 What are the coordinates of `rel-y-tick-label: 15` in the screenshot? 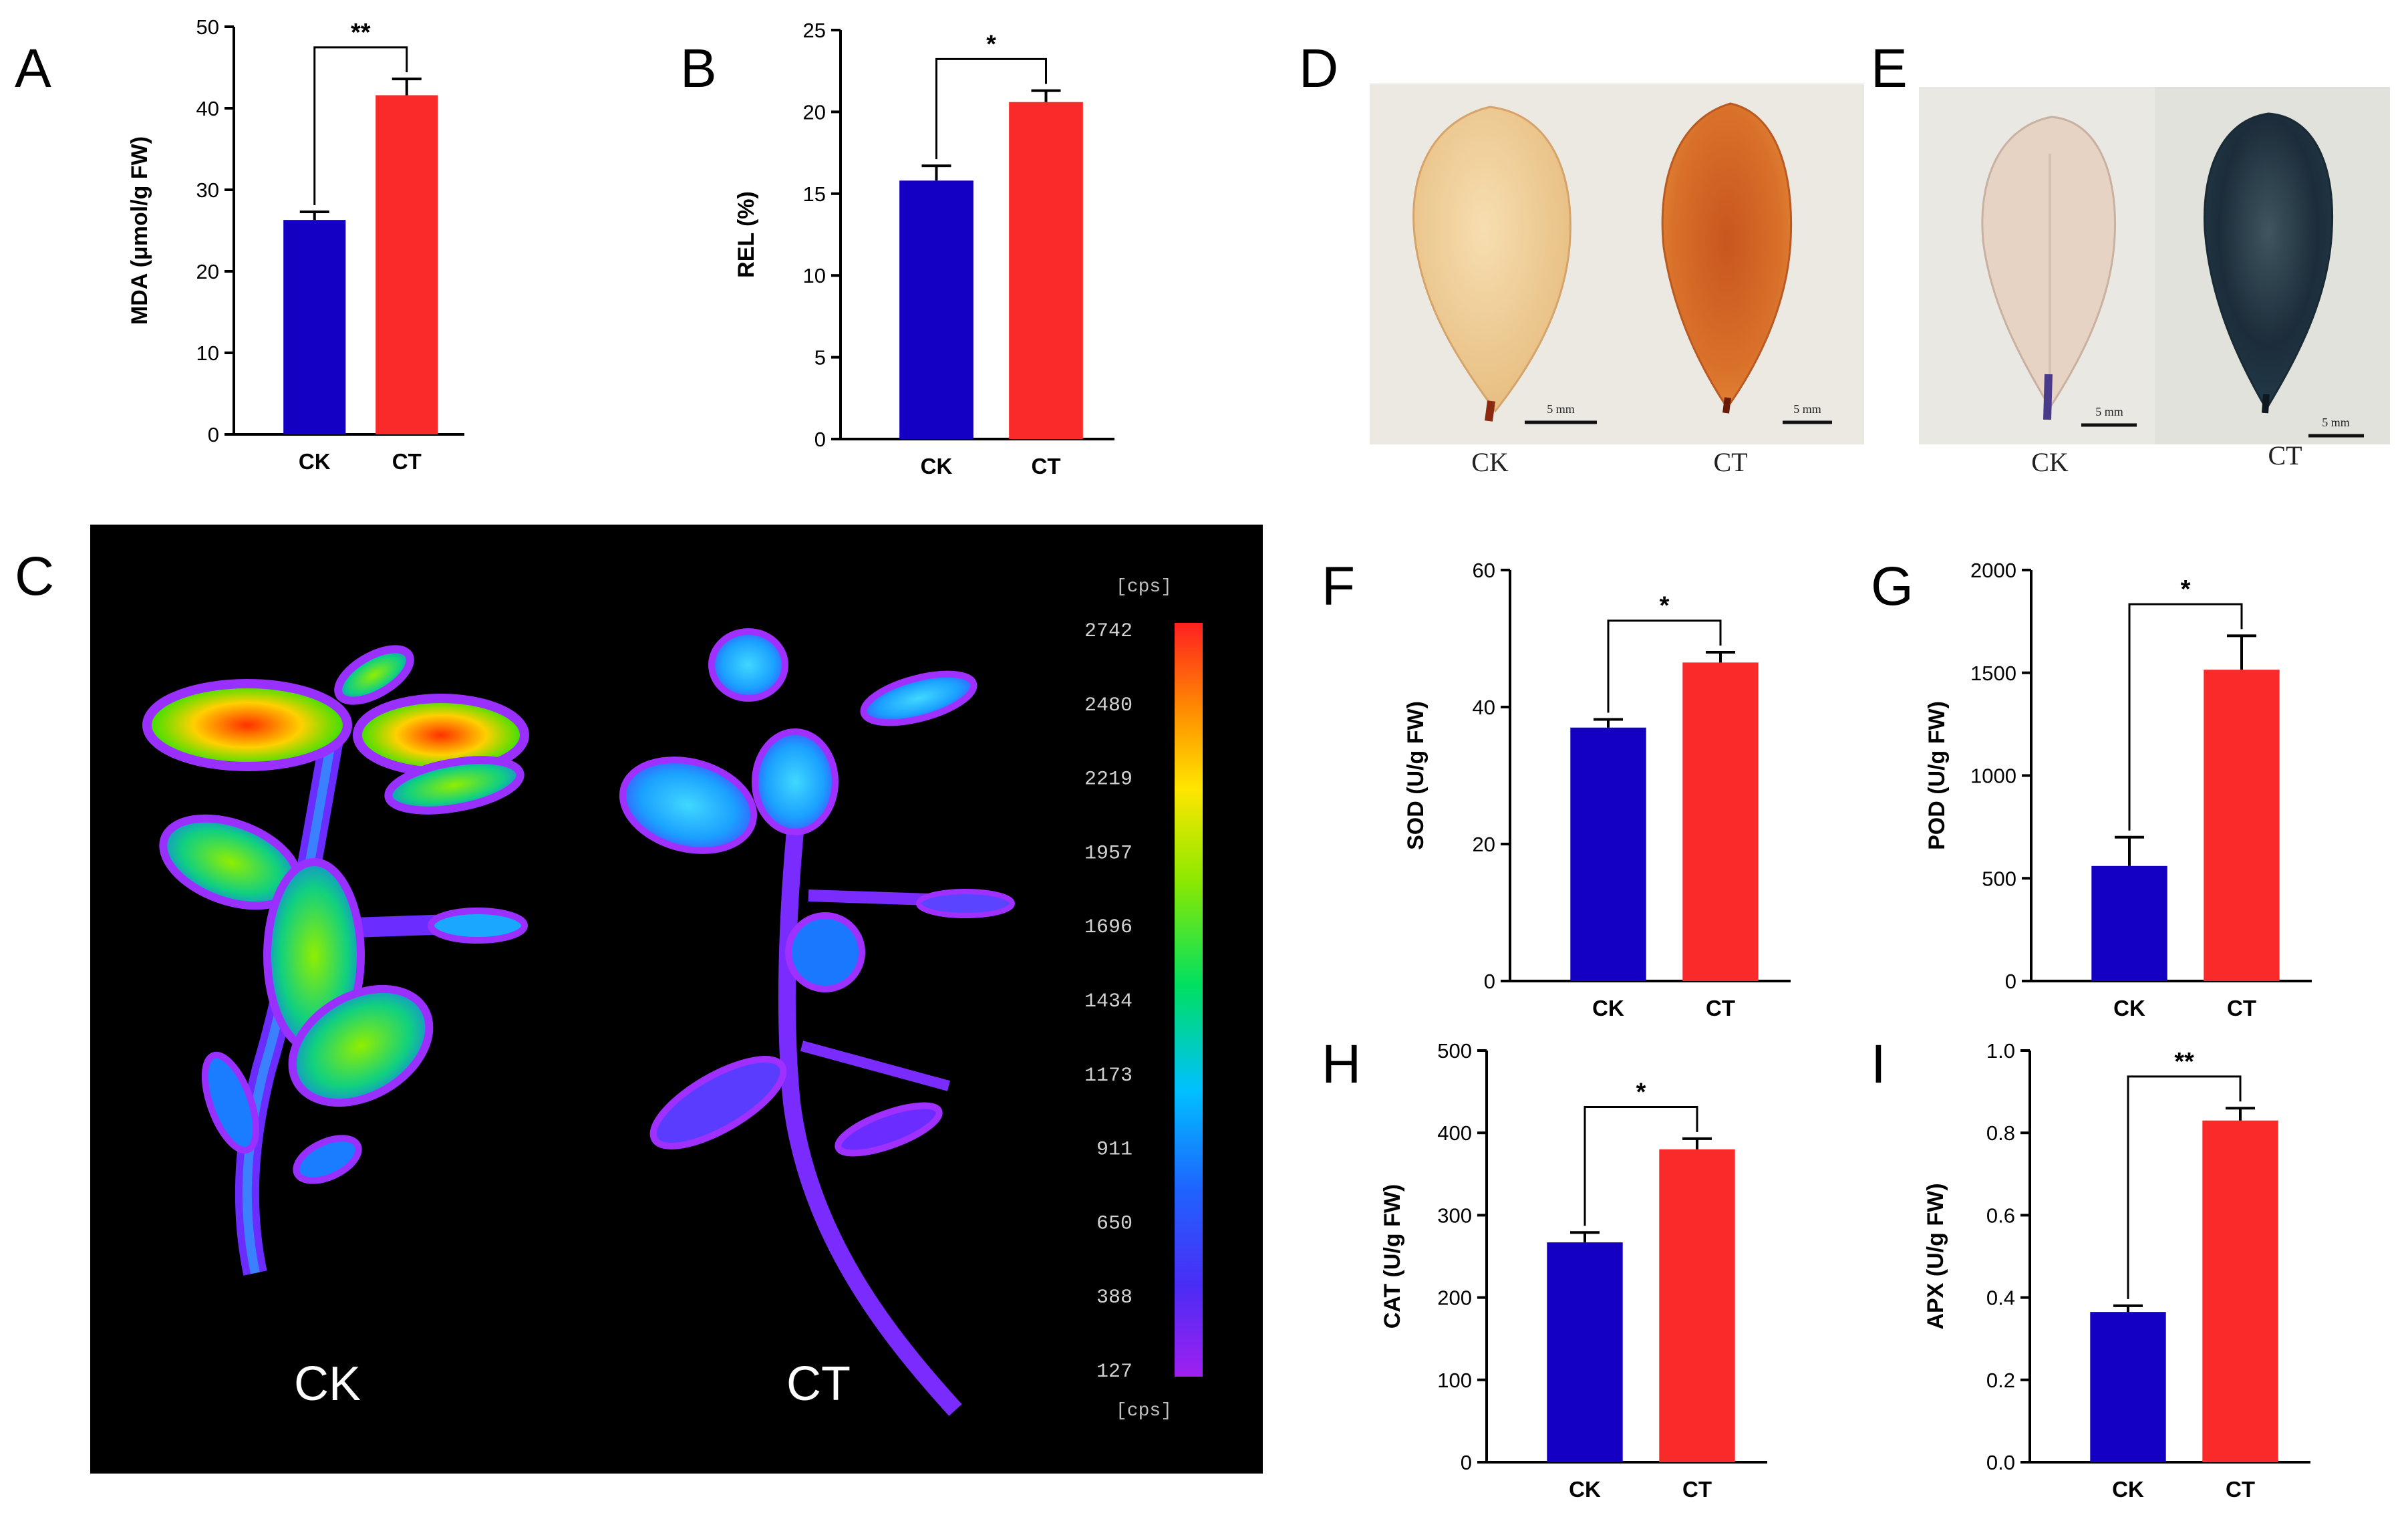 It's located at (815, 194).